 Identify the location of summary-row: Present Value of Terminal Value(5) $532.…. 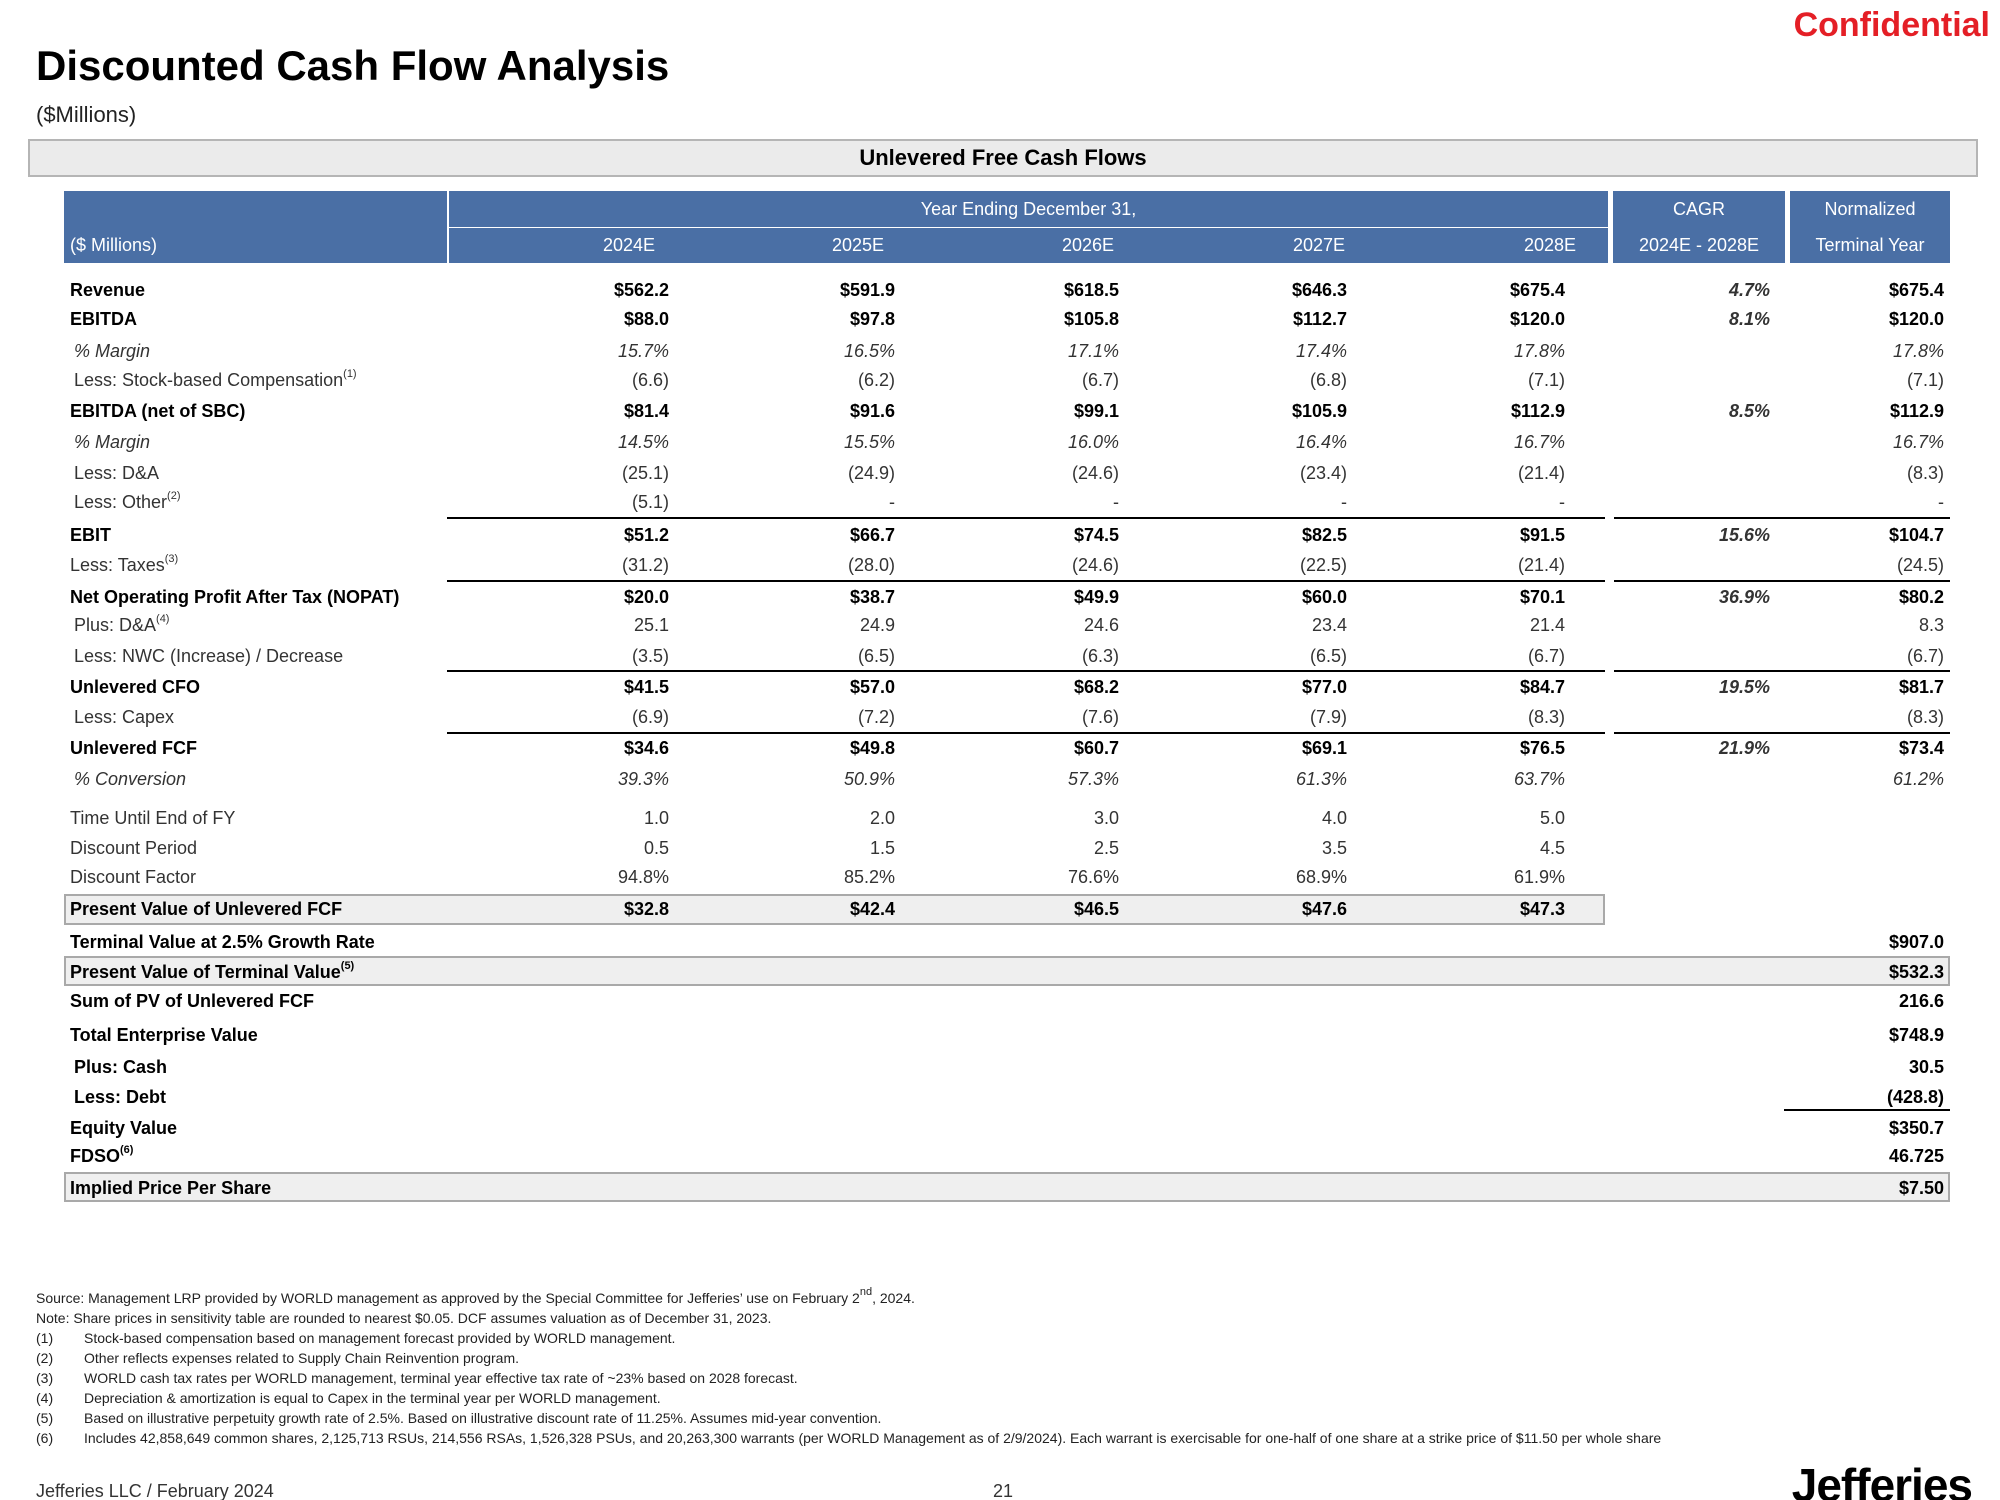
(1007, 972).